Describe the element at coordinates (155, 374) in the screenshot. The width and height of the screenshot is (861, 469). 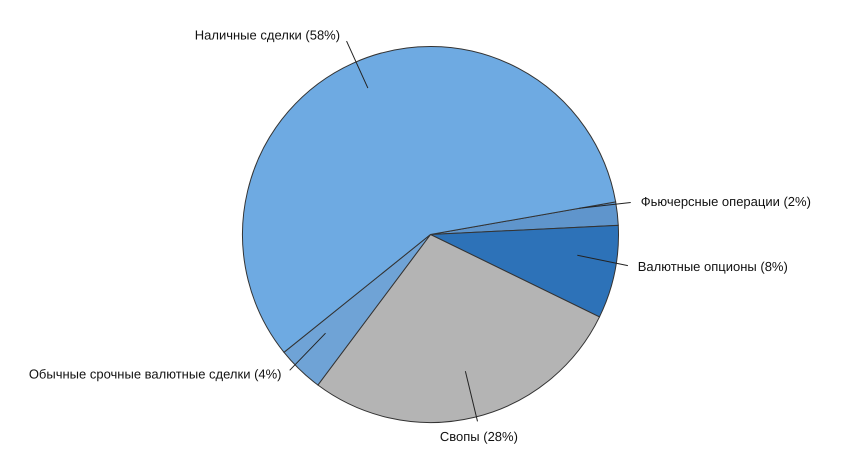
I see `slice-label: Обычные срочные валютные сделки (4%)` at that location.